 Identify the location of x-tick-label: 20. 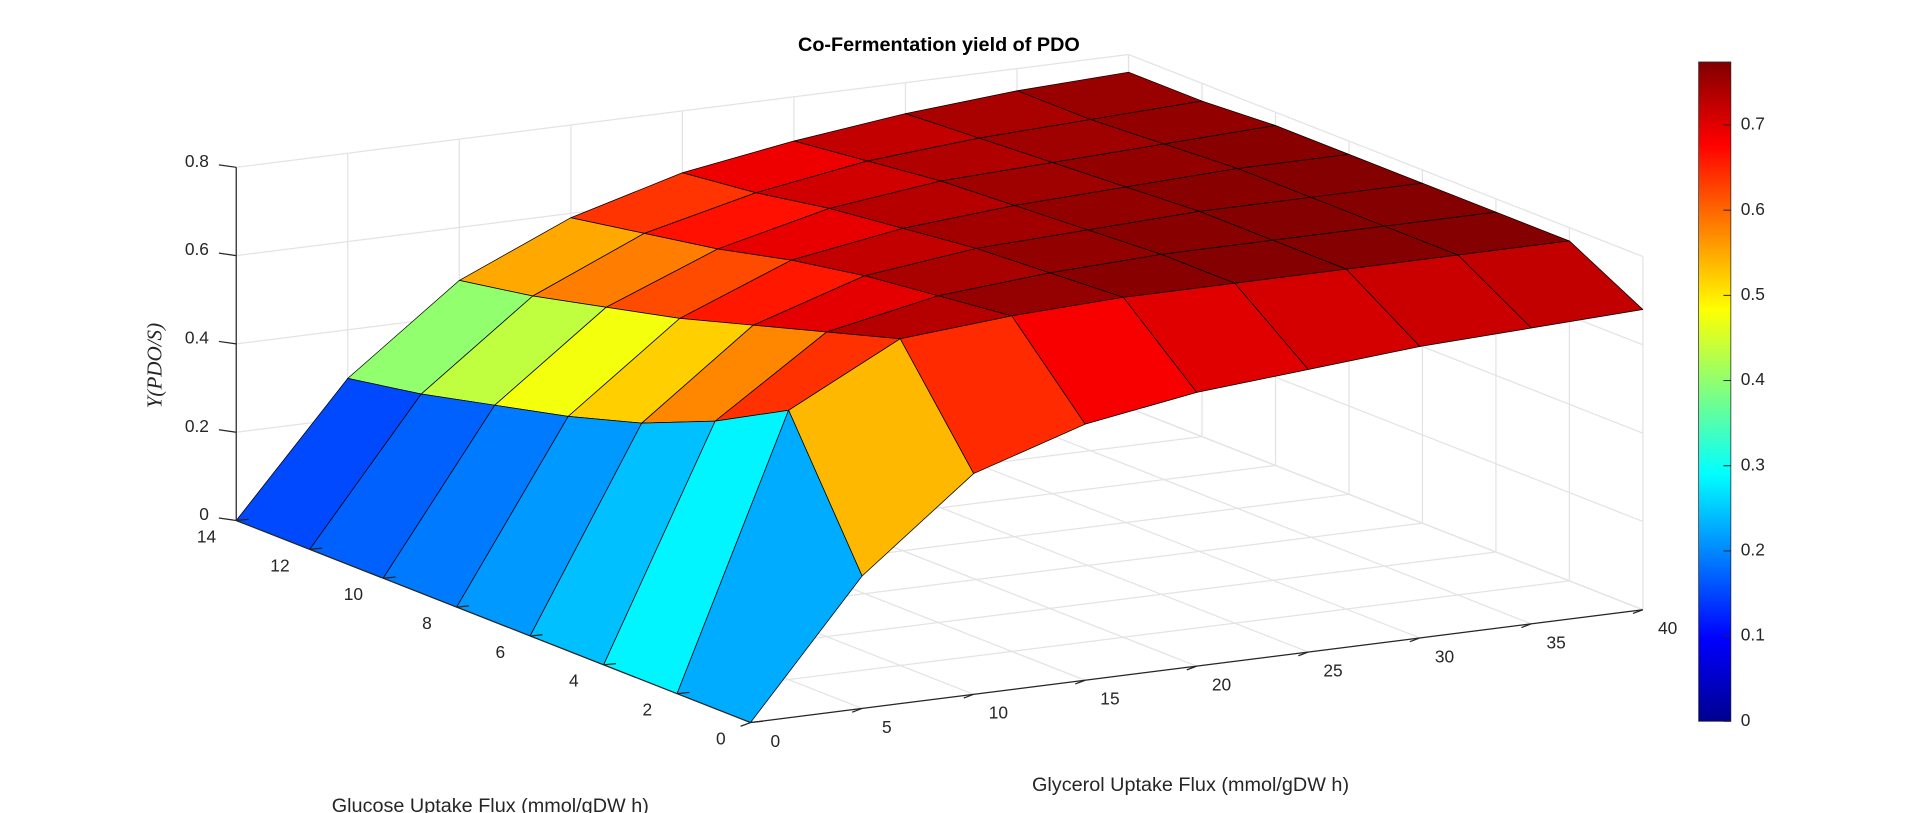
(1221, 685).